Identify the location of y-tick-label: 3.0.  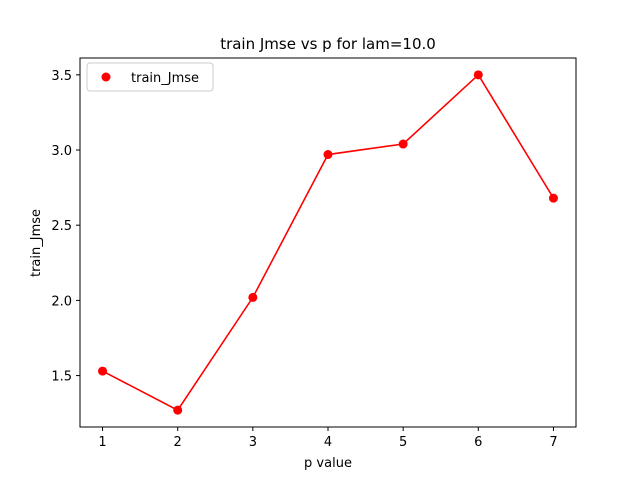
(61, 151).